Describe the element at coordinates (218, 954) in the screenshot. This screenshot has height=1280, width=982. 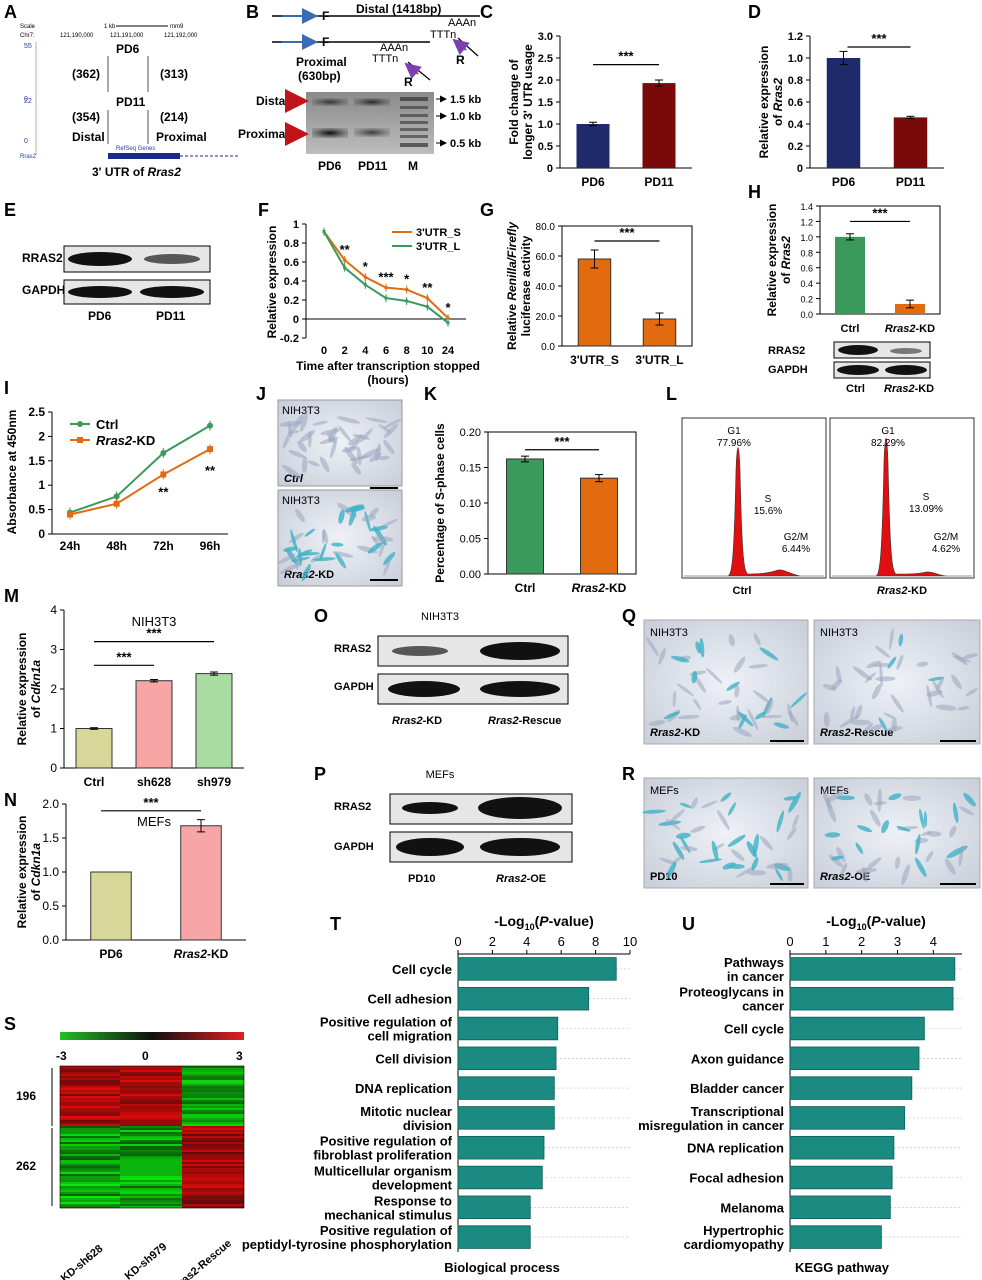
I see `tspan: -KD` at that location.